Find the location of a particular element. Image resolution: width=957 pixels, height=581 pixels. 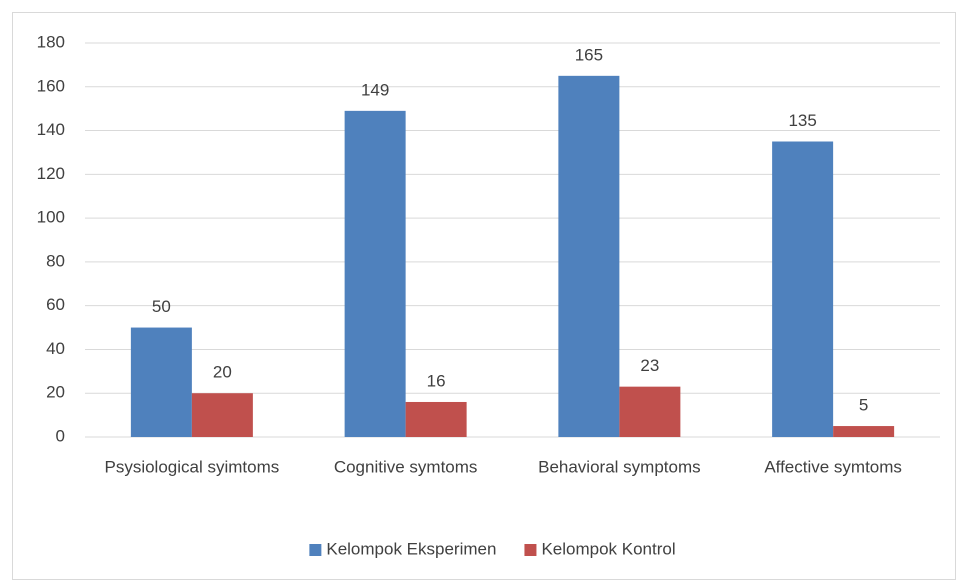

data-label: 23 is located at coordinates (649, 365).